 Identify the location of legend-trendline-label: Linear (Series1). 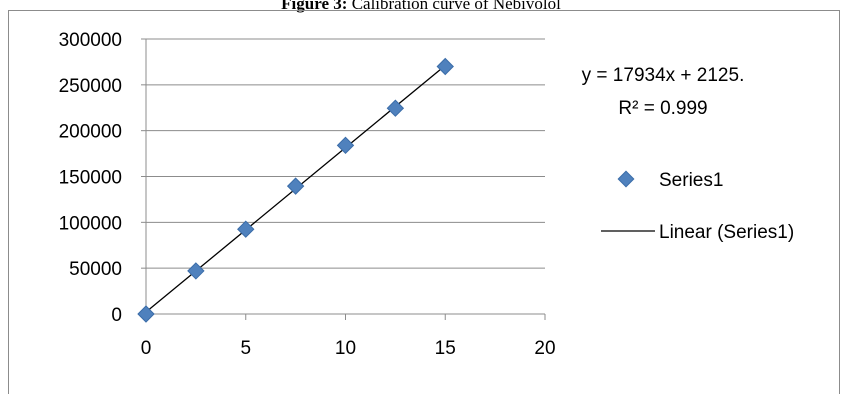
(726, 232).